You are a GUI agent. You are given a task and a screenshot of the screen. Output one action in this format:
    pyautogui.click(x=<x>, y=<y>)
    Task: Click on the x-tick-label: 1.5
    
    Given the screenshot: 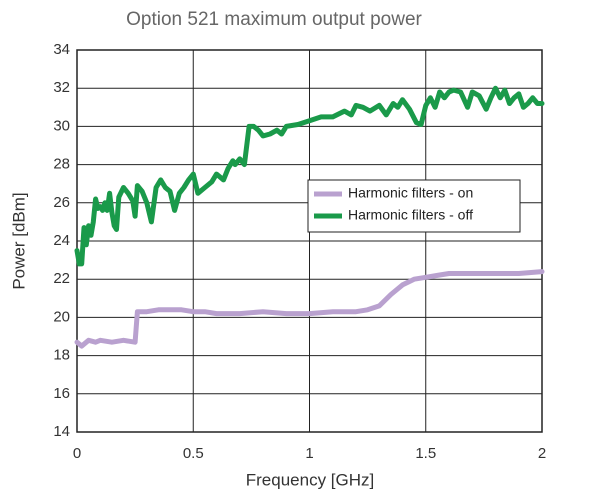 What is the action you would take?
    pyautogui.click(x=425, y=453)
    